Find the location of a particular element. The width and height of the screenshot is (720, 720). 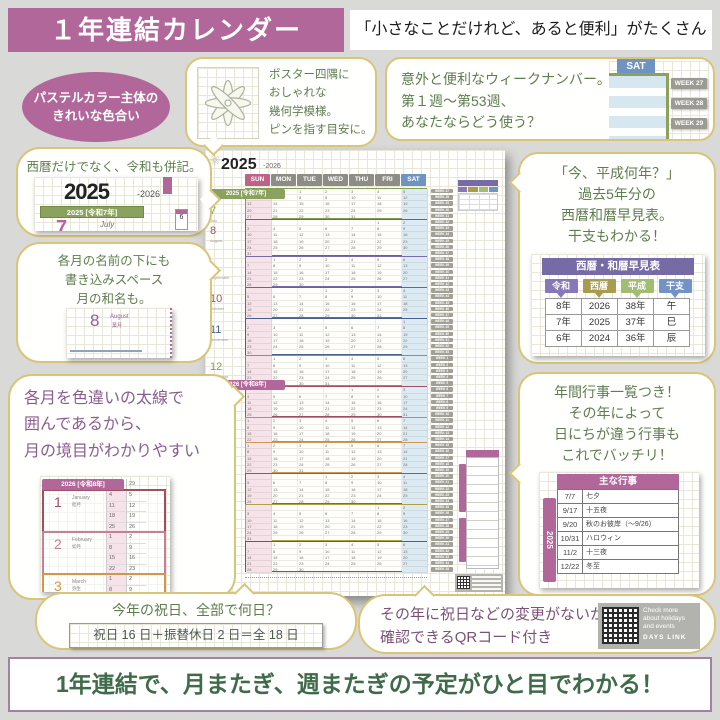

mini-month-section: 2 February 如月 1 2 8 9 15 16 22 23 is located at coordinates (104, 553).